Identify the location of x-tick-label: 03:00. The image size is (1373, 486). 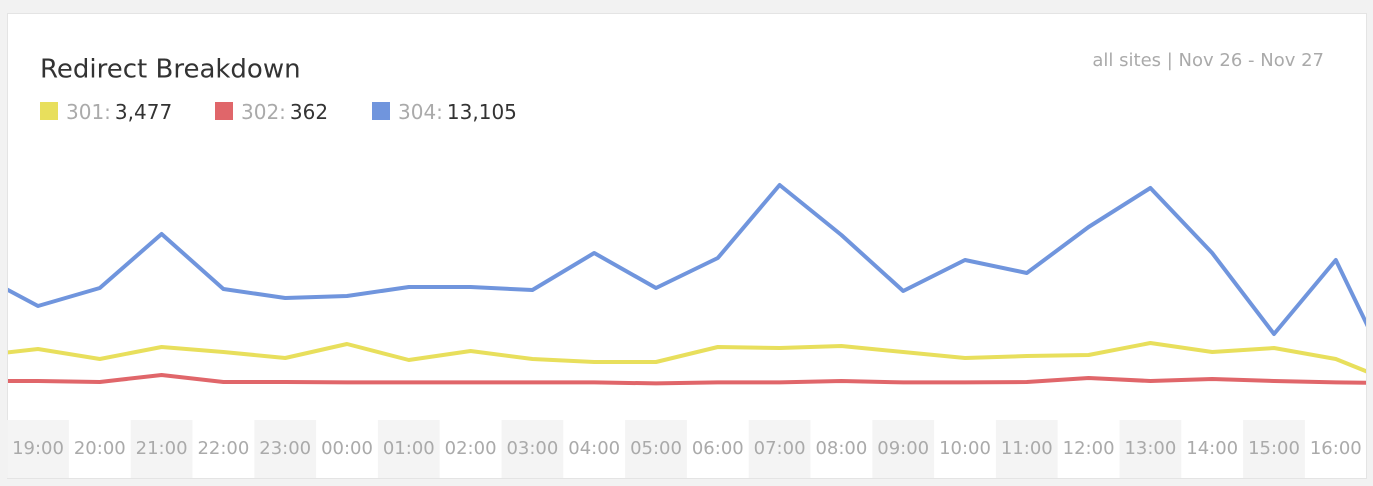
(532, 448).